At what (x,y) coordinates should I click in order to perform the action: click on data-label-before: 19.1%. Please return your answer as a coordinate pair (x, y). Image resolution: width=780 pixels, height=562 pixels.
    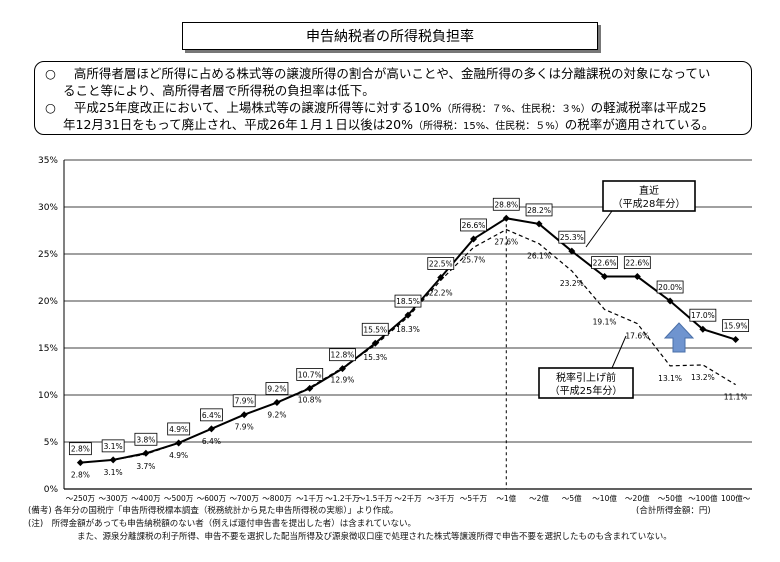
    Looking at the image, I should click on (605, 321).